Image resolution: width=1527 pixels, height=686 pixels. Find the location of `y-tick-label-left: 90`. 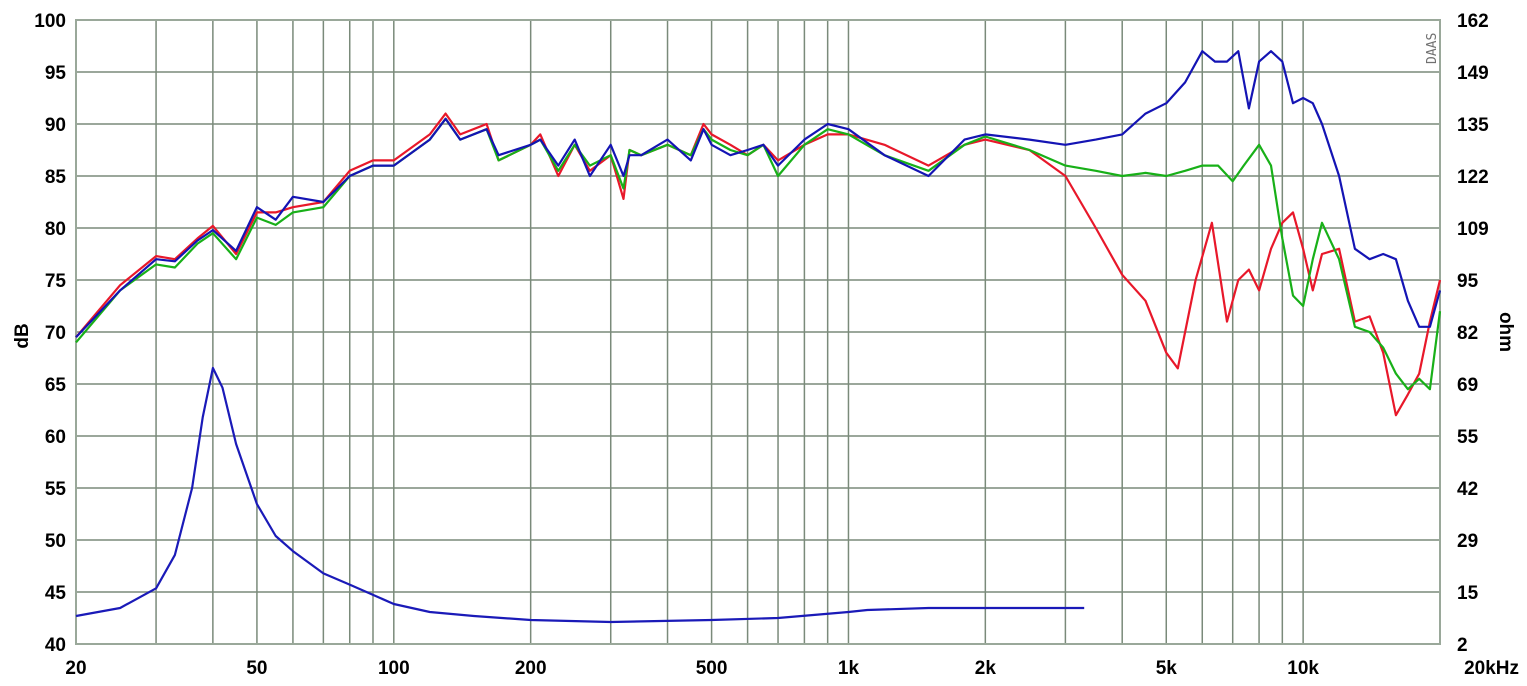

y-tick-label-left: 90 is located at coordinates (55, 125).